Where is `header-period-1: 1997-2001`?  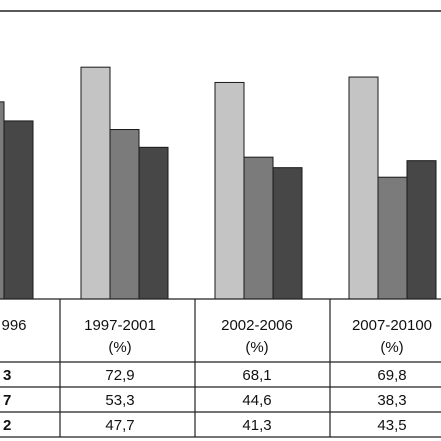 header-period-1: 1997-2001 is located at coordinates (120, 325).